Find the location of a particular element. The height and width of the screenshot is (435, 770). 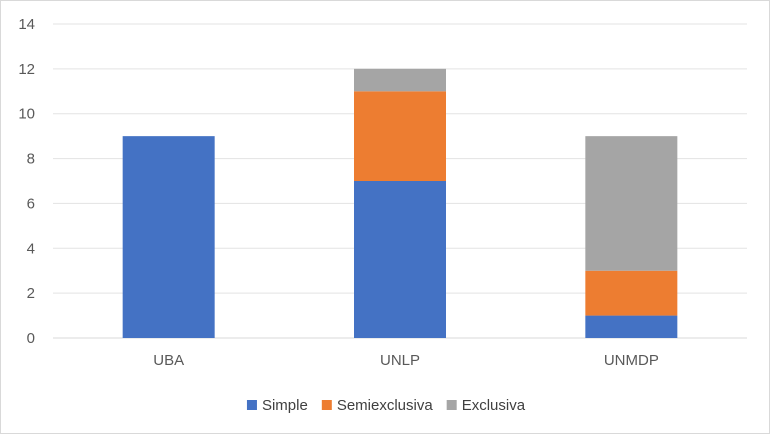

y-axis-ticks: 0 2 4 6 8 10 12 14 is located at coordinates (26, 181).